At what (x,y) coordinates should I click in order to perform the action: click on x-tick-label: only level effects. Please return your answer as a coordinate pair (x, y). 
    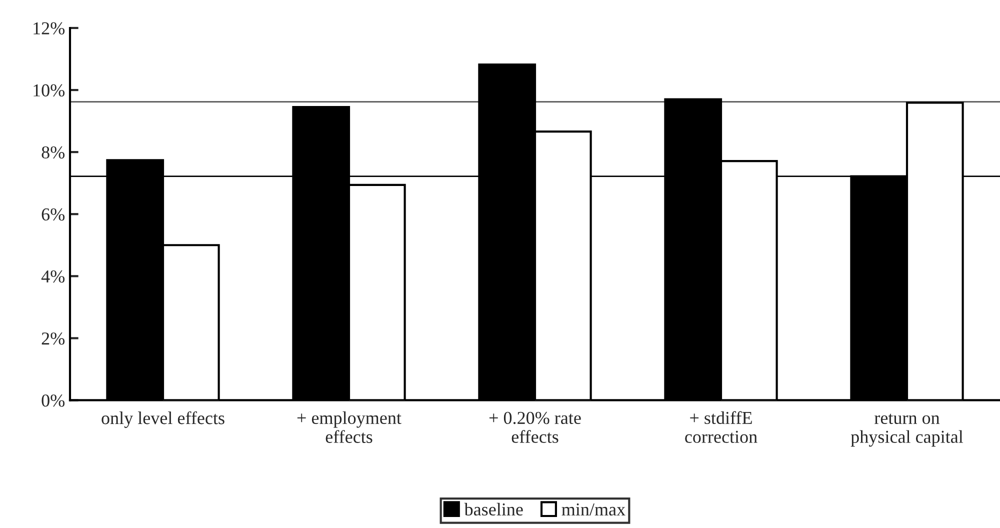
    Looking at the image, I should click on (163, 419).